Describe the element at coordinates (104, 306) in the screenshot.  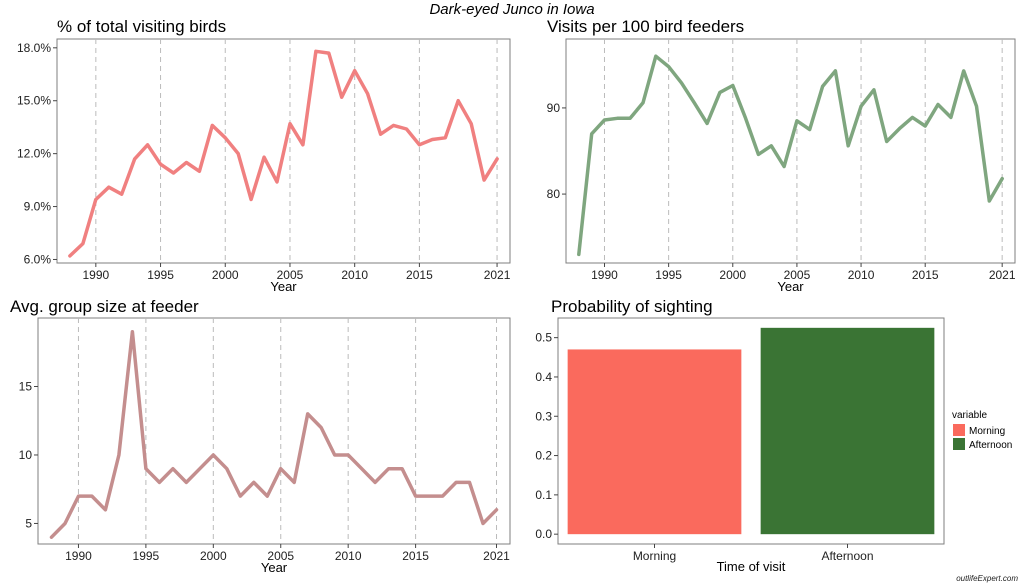
I see `panel3-title: Avg. group size at feeder` at that location.